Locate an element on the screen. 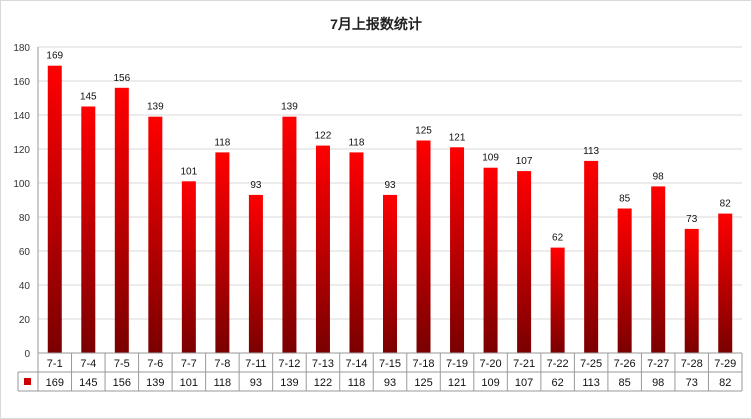 The height and width of the screenshot is (419, 752). data-label: 73 is located at coordinates (692, 219).